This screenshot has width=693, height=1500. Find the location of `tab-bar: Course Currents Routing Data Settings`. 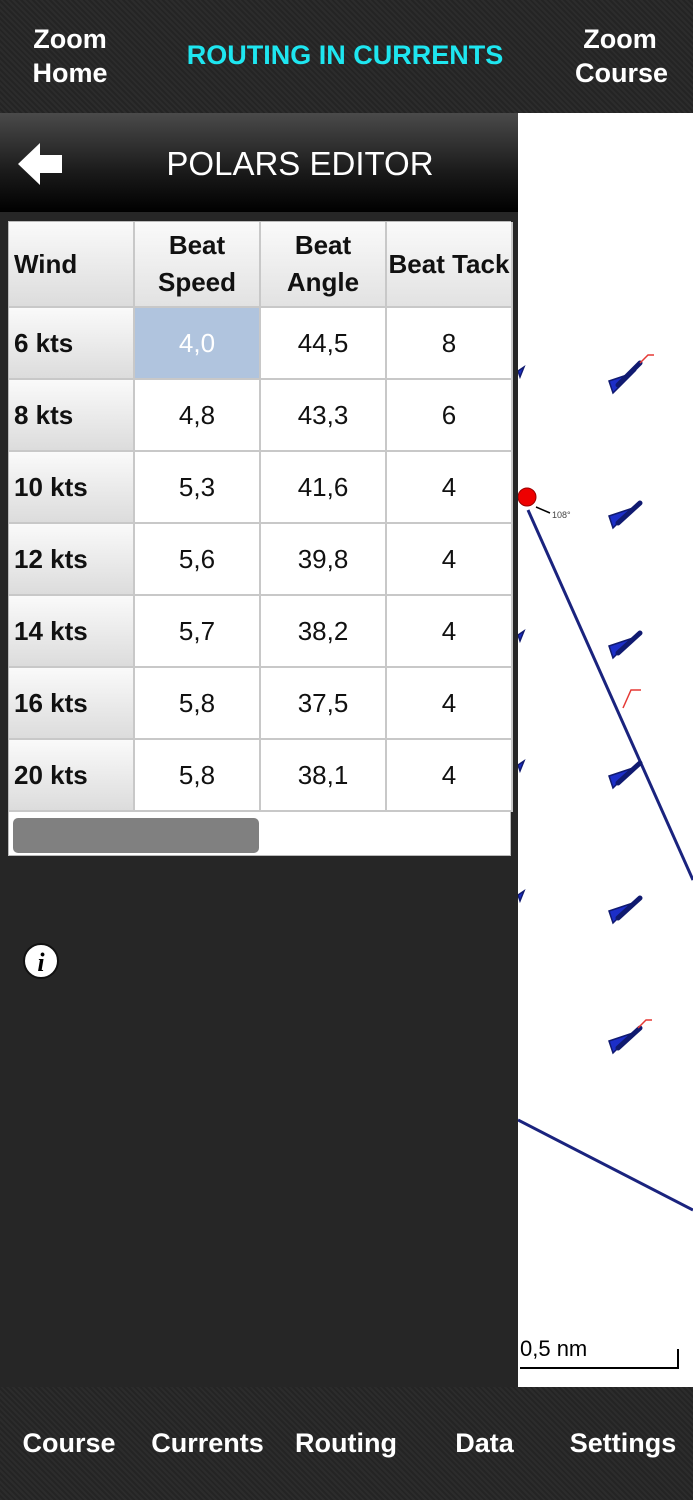

tab-bar: Course Currents Routing Data Settings is located at coordinates (346, 1443).